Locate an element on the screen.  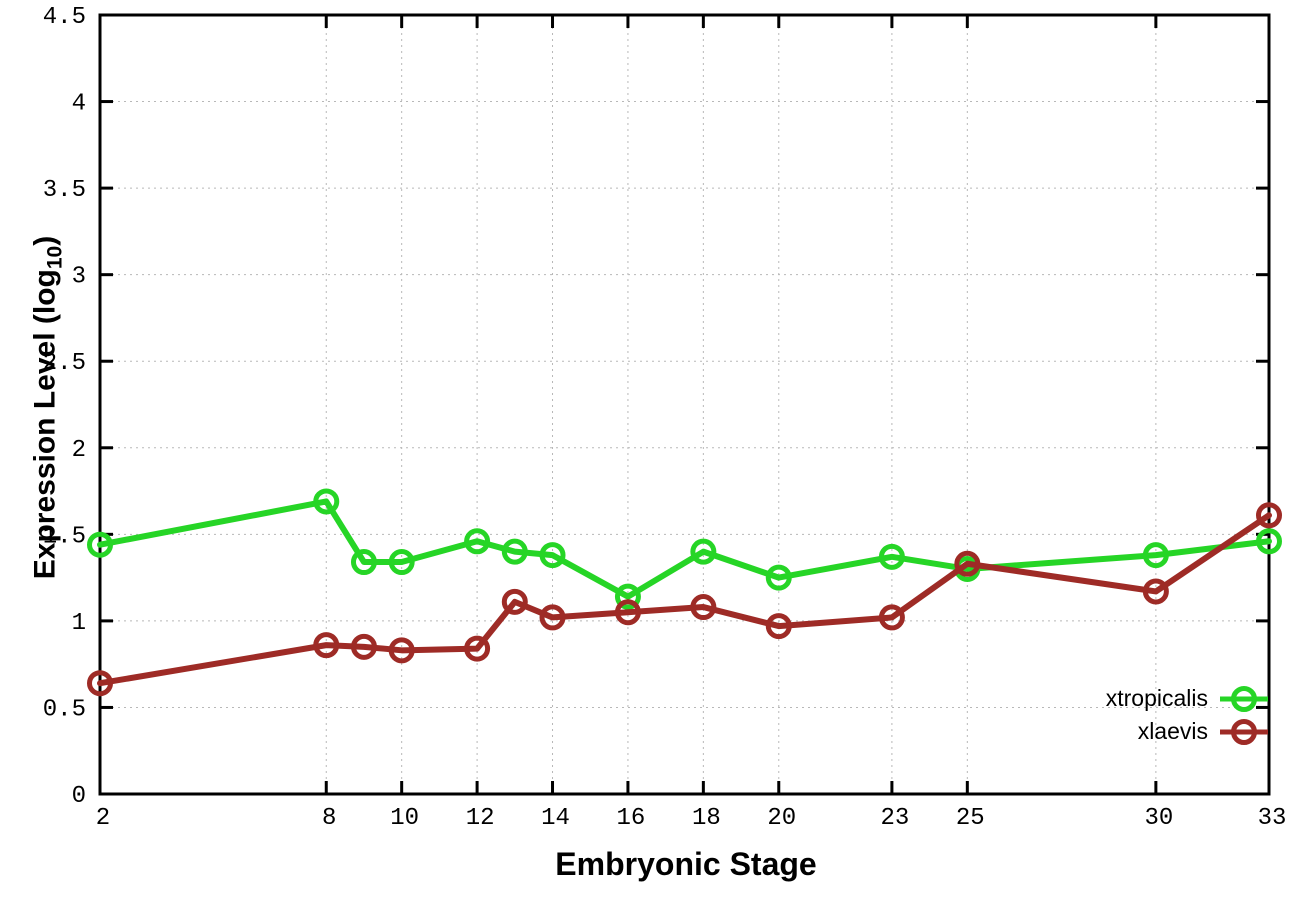
x-tick-label: 20 is located at coordinates (781, 818).